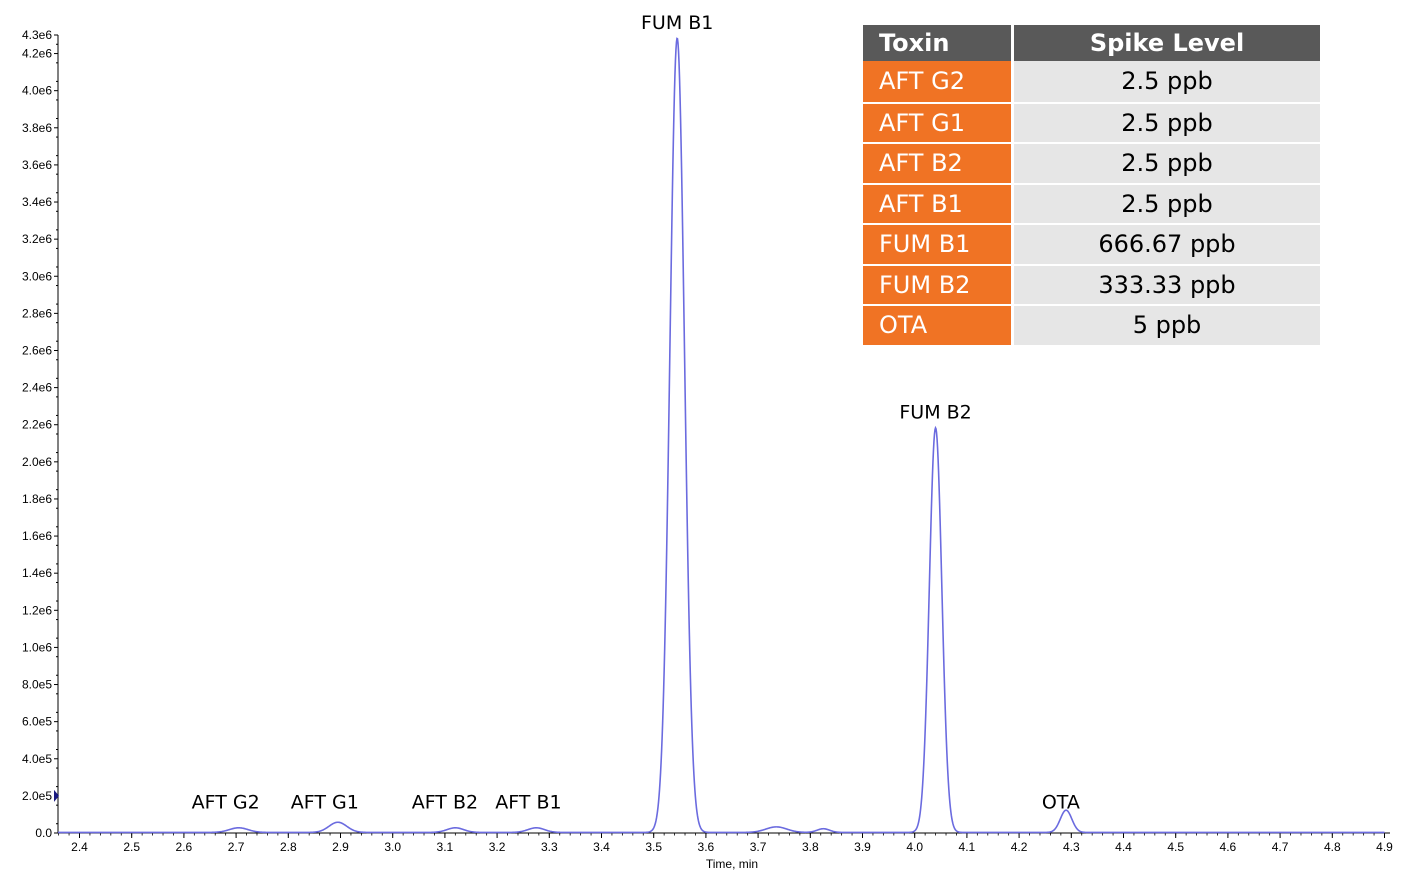  I want to click on x-tick-label: 4.2, so click(1019, 847).